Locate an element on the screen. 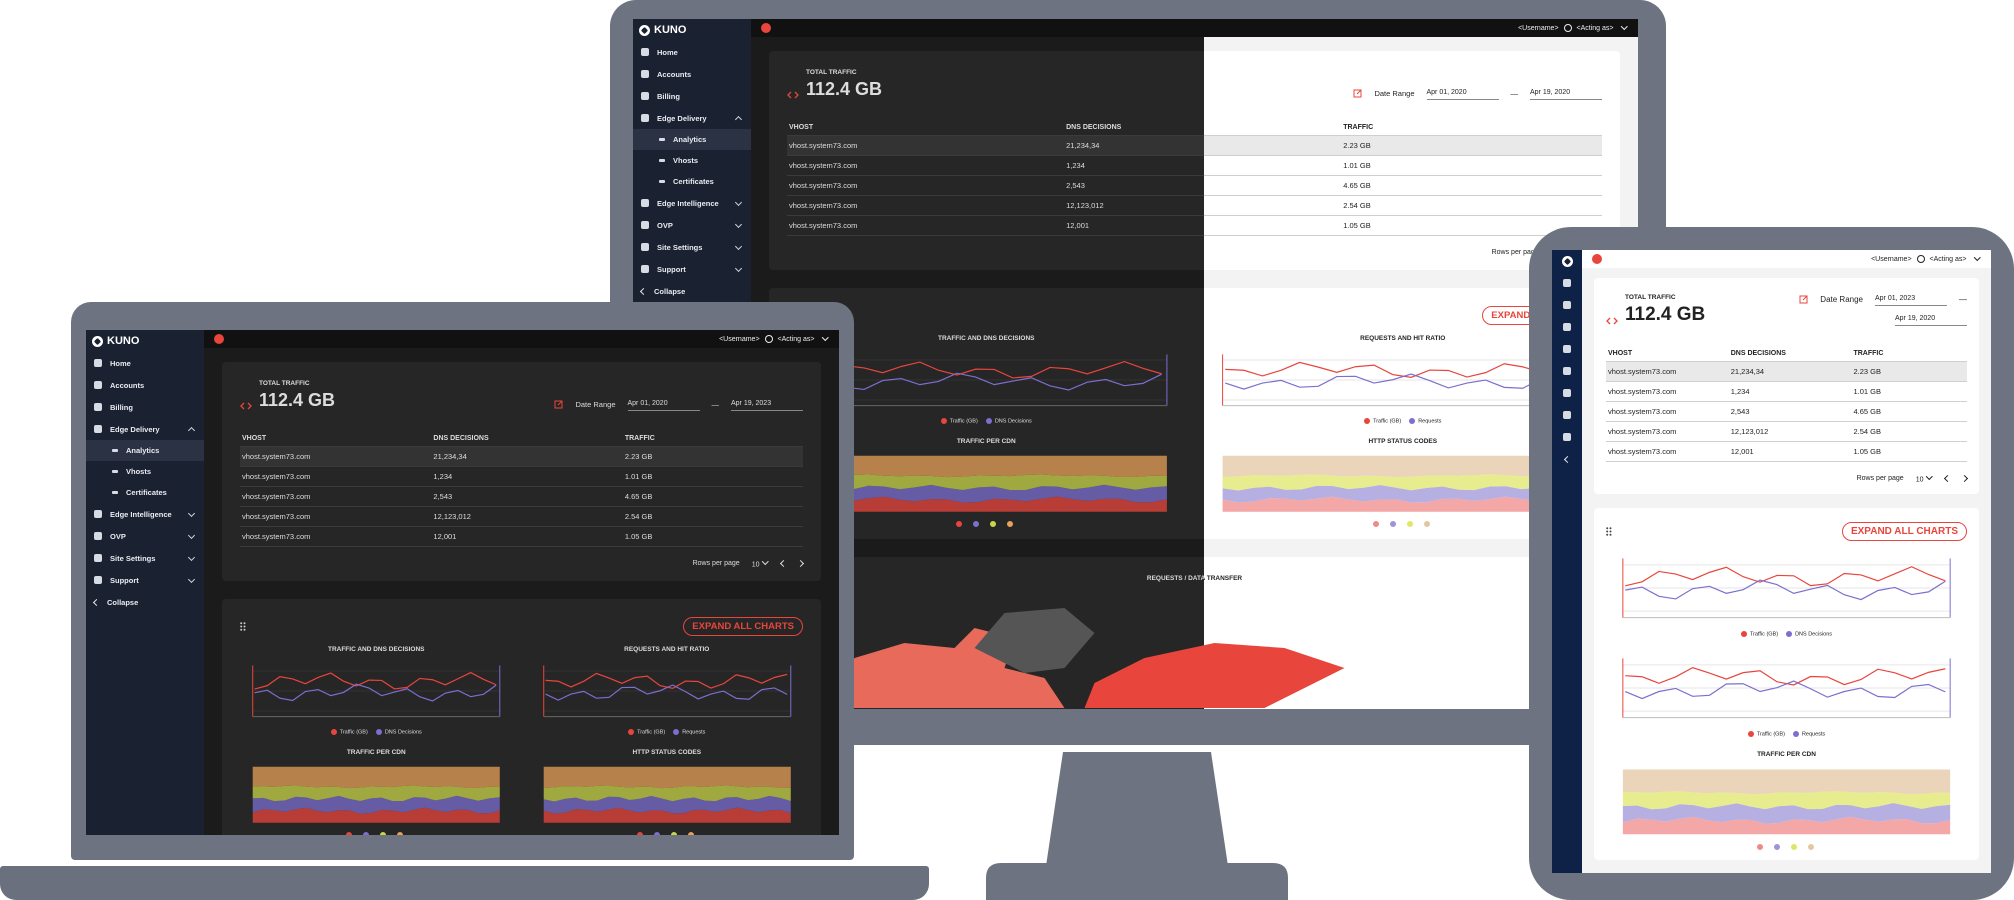 The width and height of the screenshot is (2014, 900). table-cell: vhost.system73.com is located at coordinates (926, 225).